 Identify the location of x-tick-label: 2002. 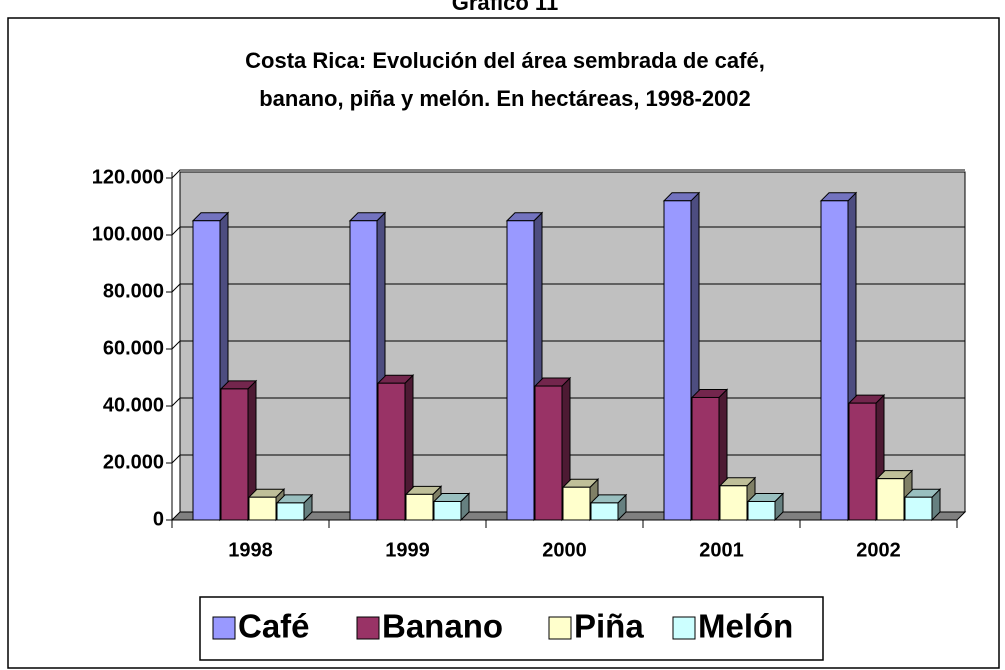
(878, 550).